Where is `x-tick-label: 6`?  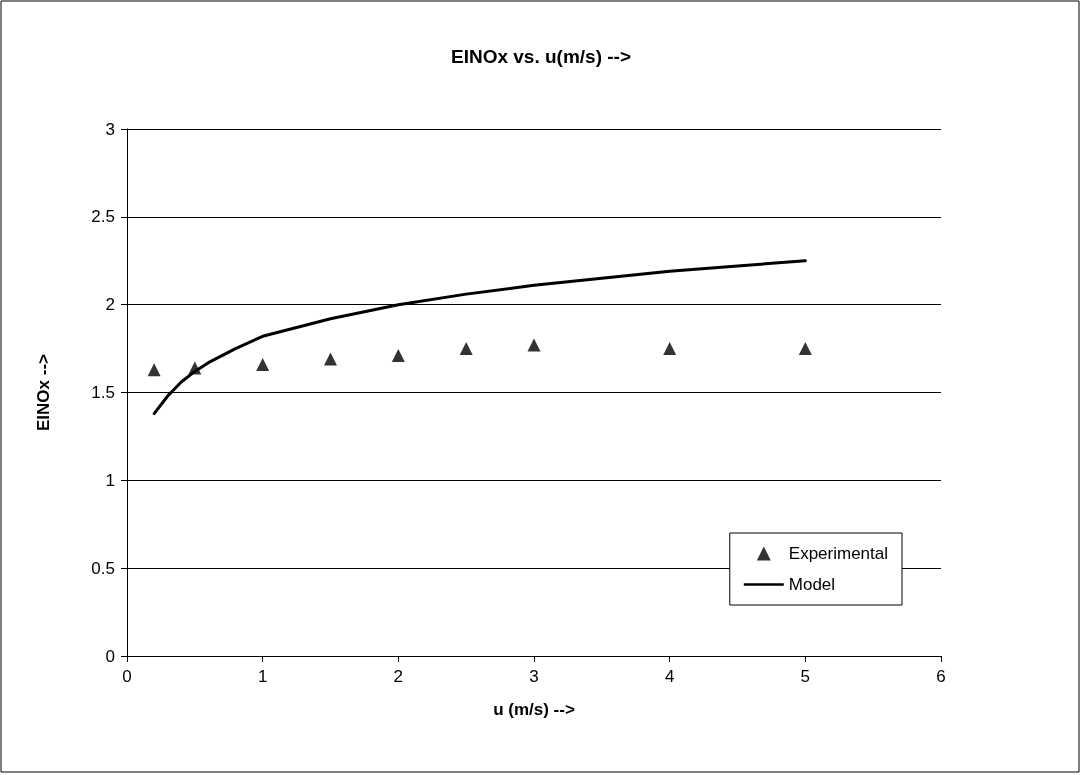
x-tick-label: 6 is located at coordinates (941, 676).